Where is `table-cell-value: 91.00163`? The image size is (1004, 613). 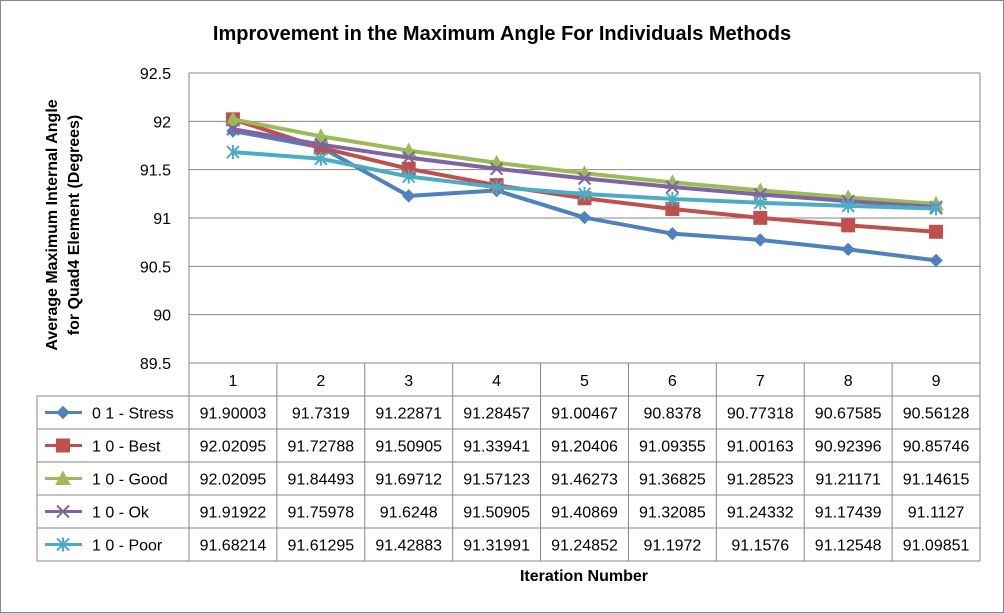
table-cell-value: 91.00163 is located at coordinates (760, 447).